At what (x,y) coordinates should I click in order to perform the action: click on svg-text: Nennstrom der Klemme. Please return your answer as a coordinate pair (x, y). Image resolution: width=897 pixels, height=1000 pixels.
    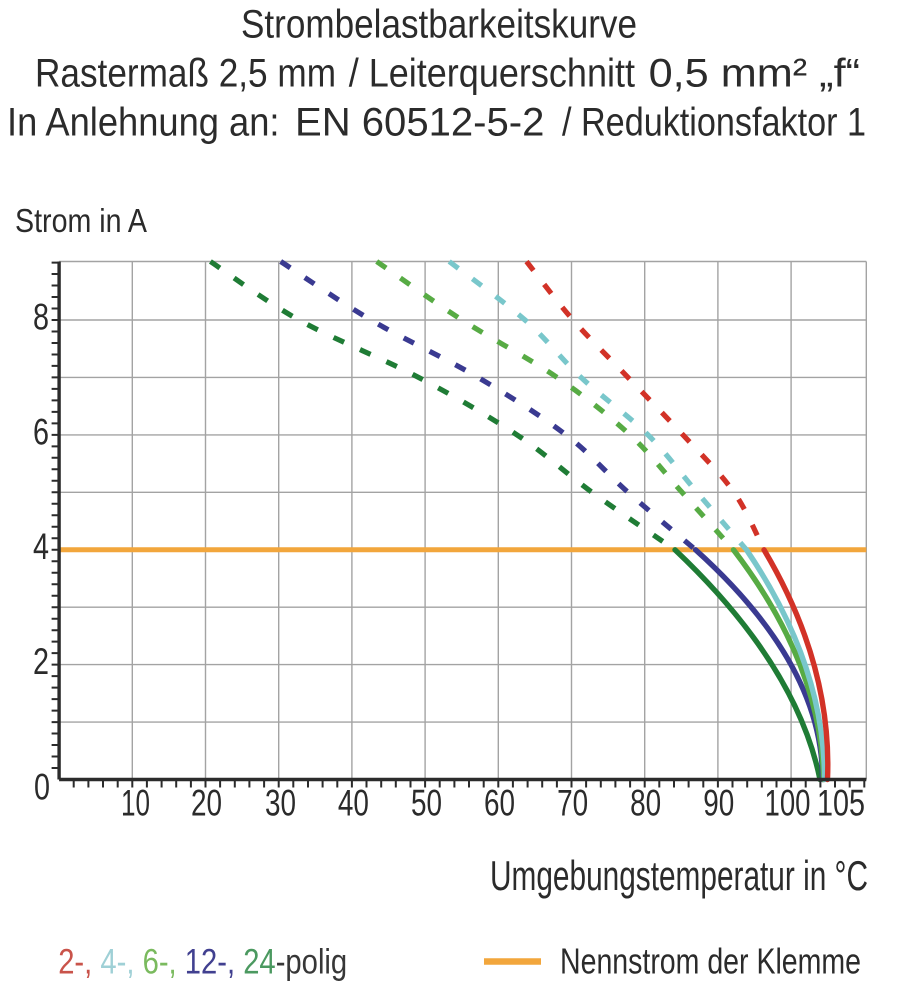
    Looking at the image, I should click on (710, 961).